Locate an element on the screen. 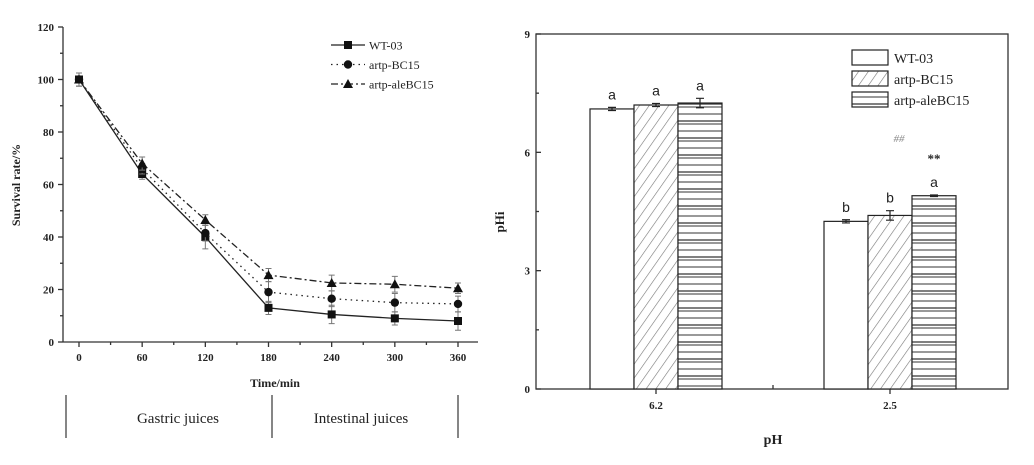 The width and height of the screenshot is (1034, 465). y-axis-title: Survival rate/% is located at coordinates (16, 185).